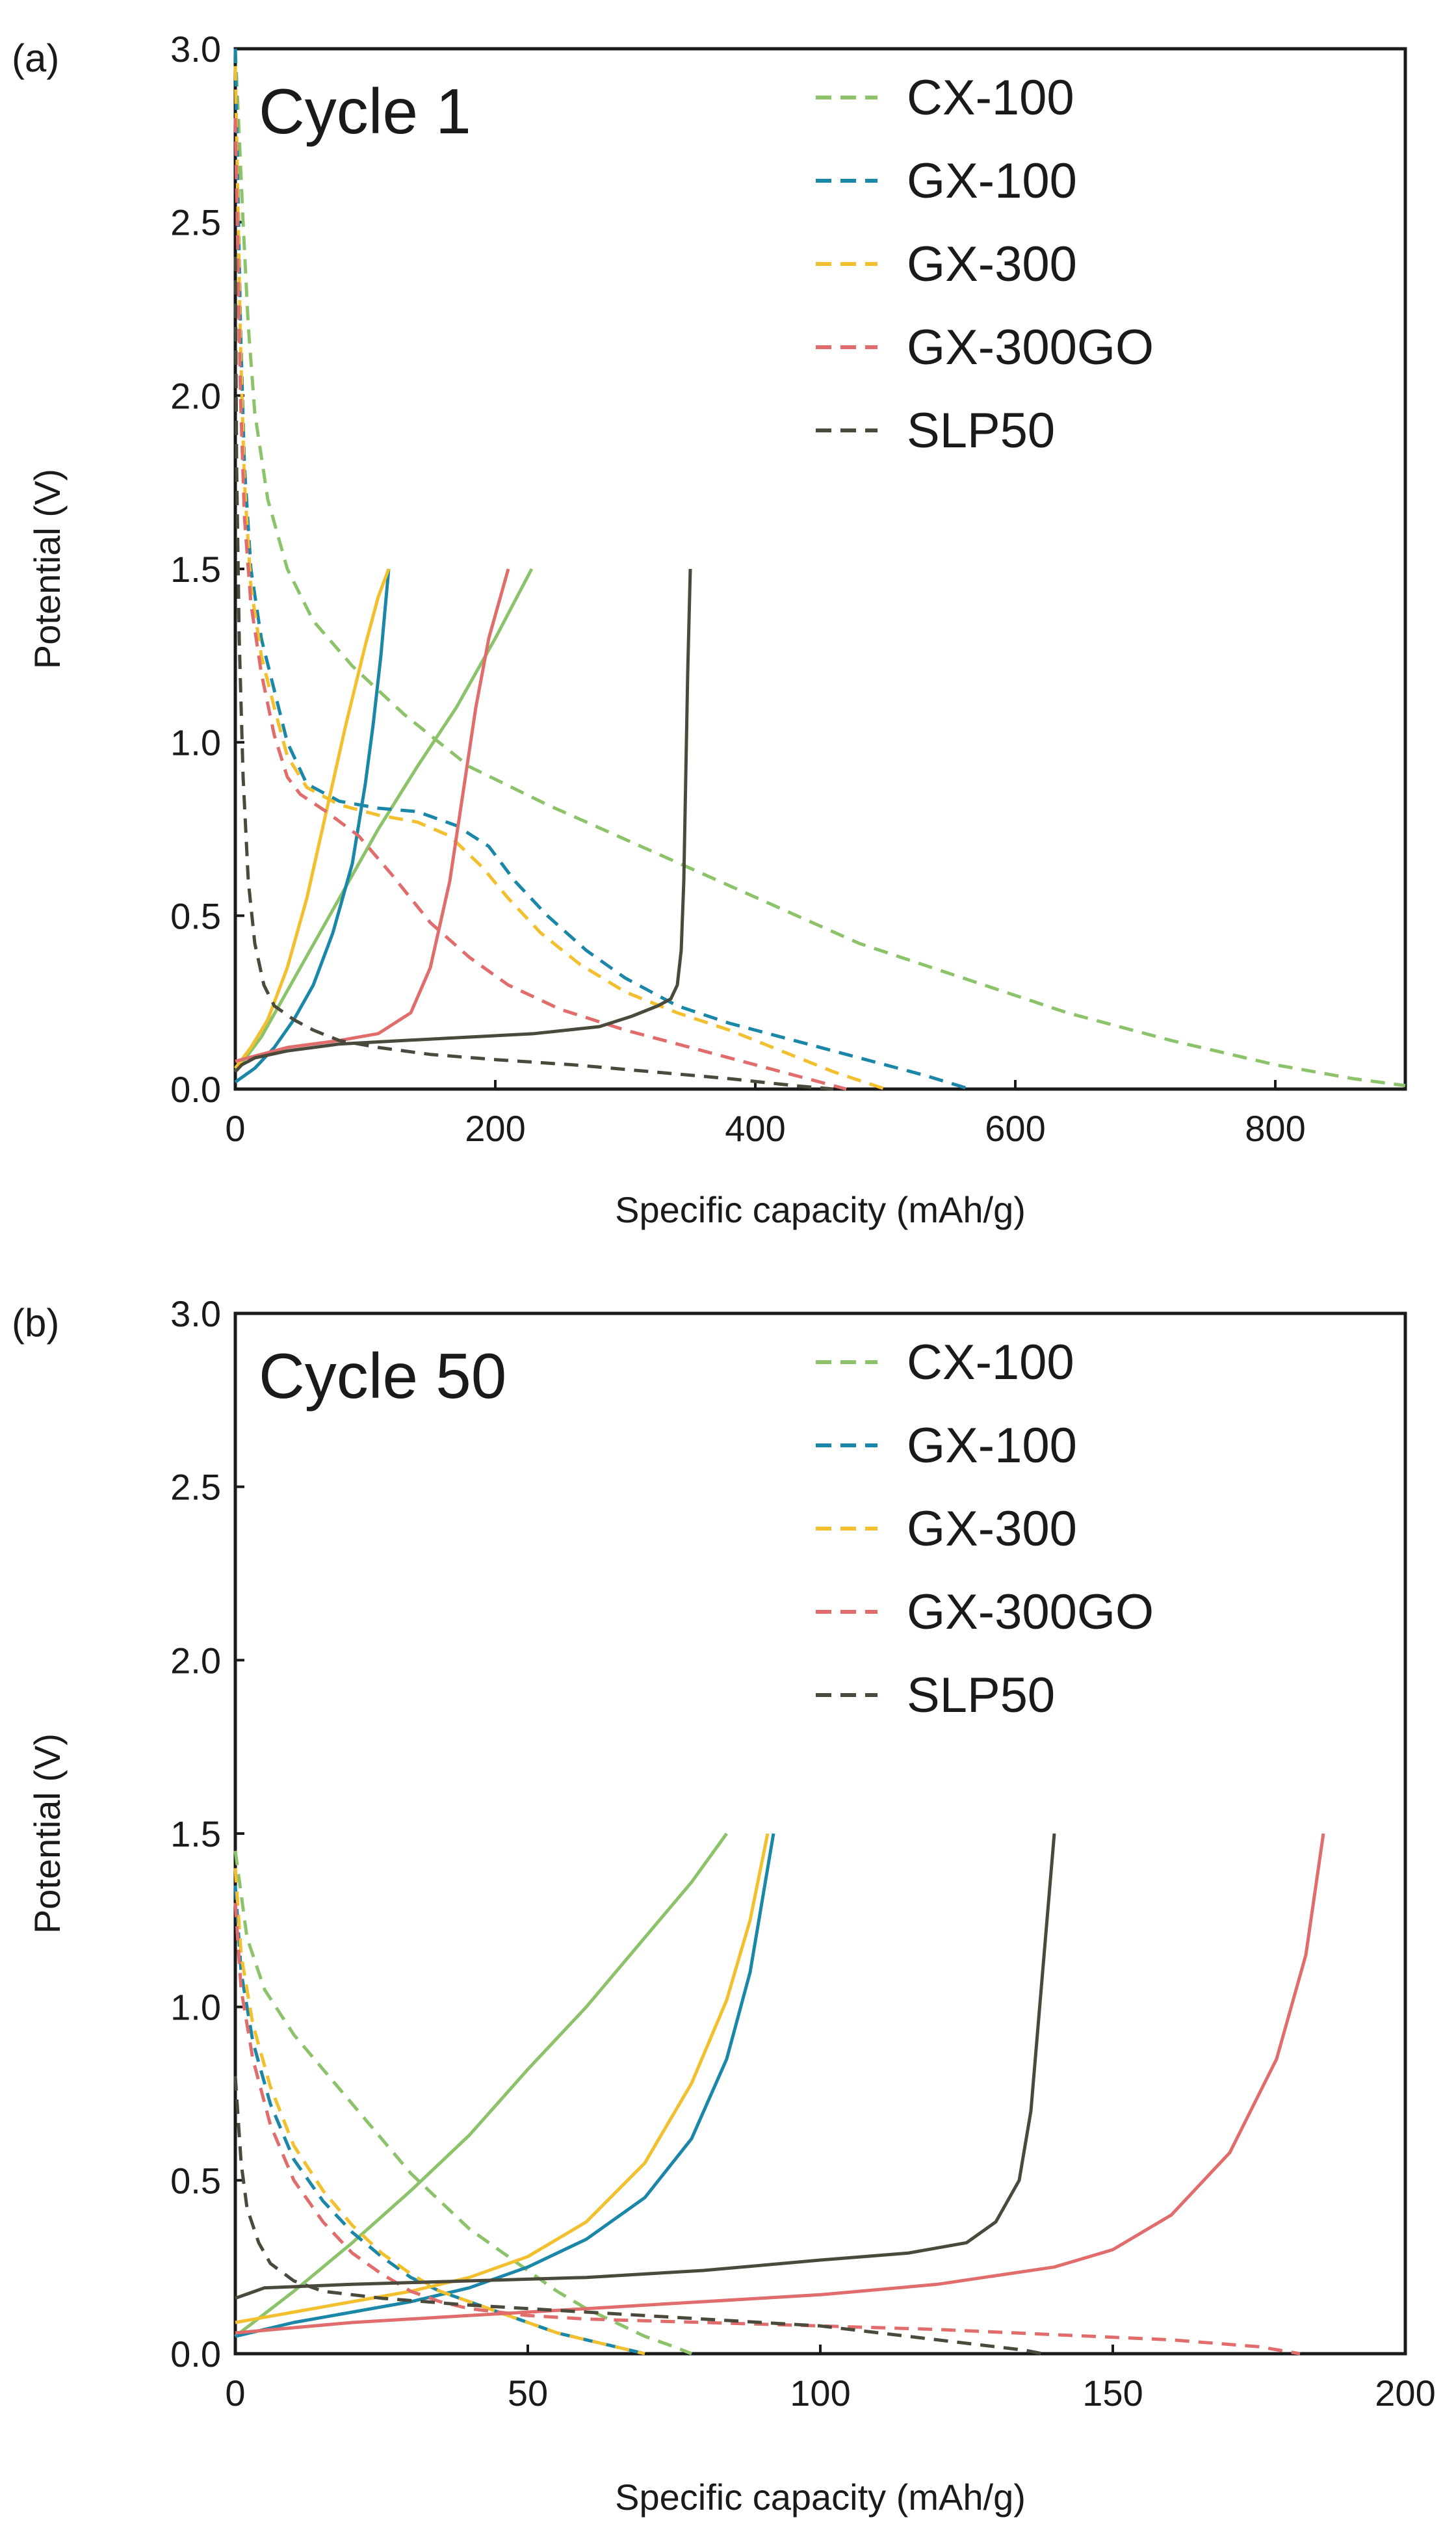 This screenshot has height=2539, width=1456. Describe the element at coordinates (36, 58) in the screenshot. I see `panel-a-label: (a)` at that location.